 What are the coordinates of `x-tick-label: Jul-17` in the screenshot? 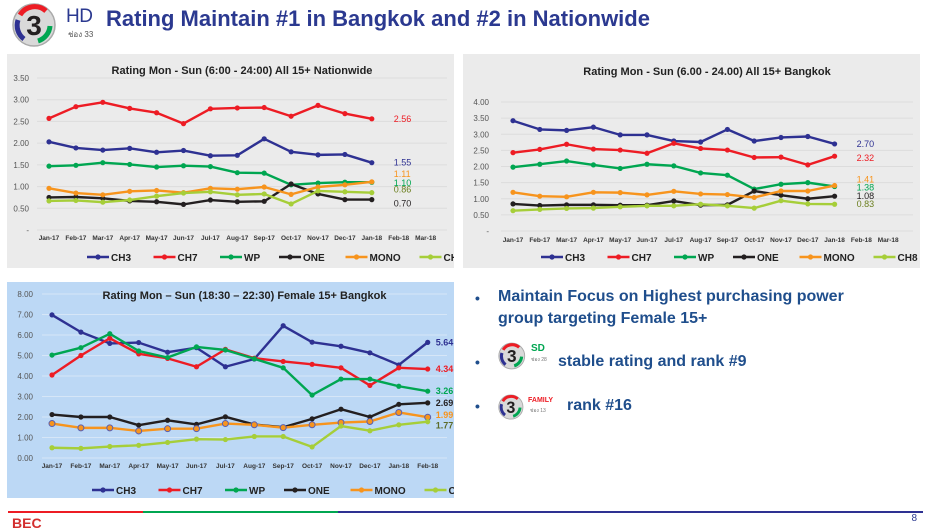 It's located at (225, 466).